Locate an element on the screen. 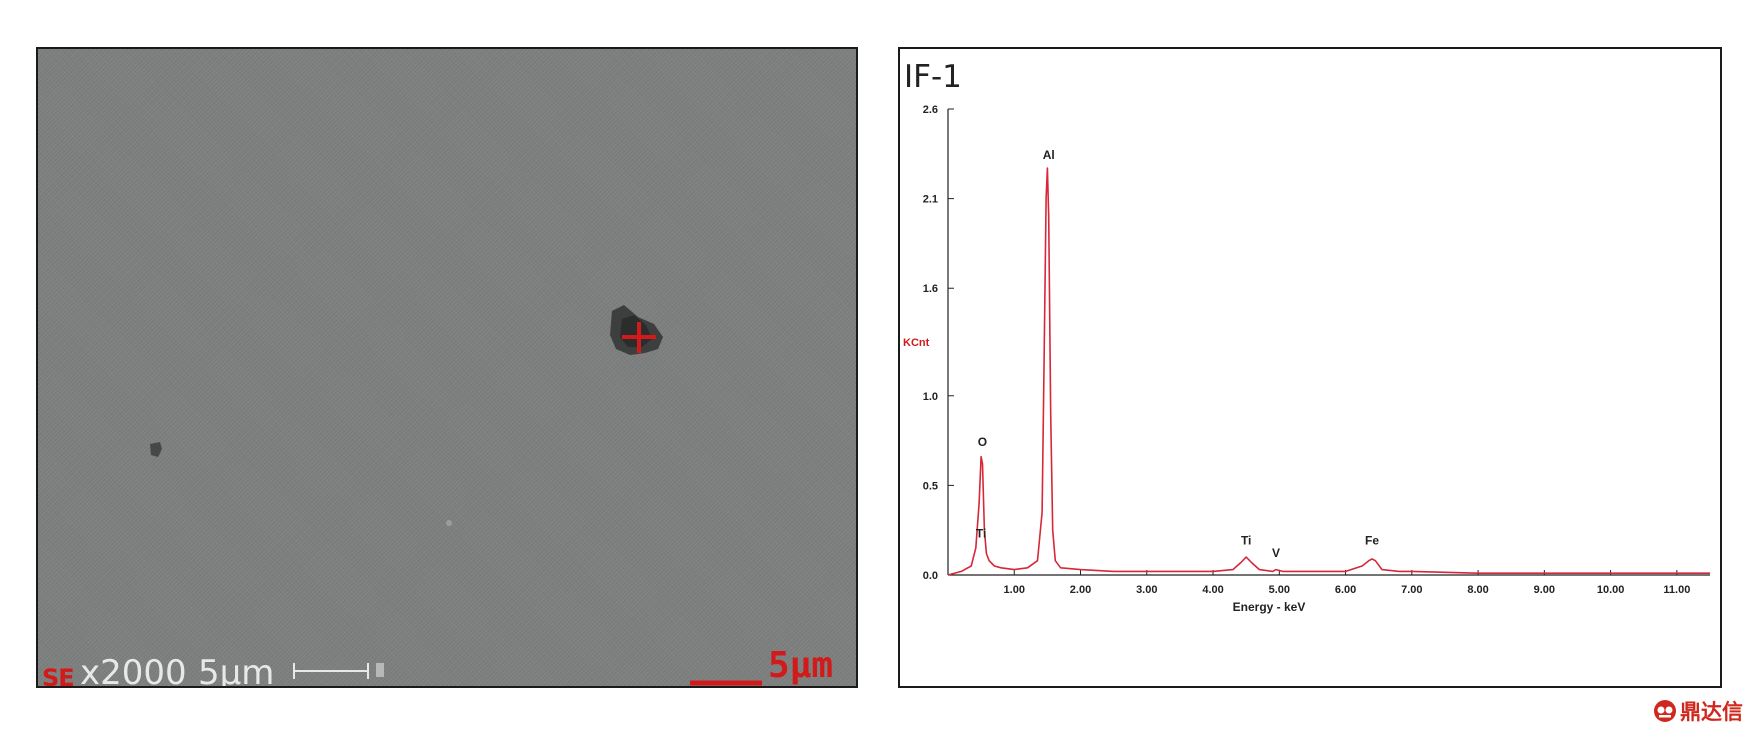  watermark-logo-icon is located at coordinates (1665, 711).